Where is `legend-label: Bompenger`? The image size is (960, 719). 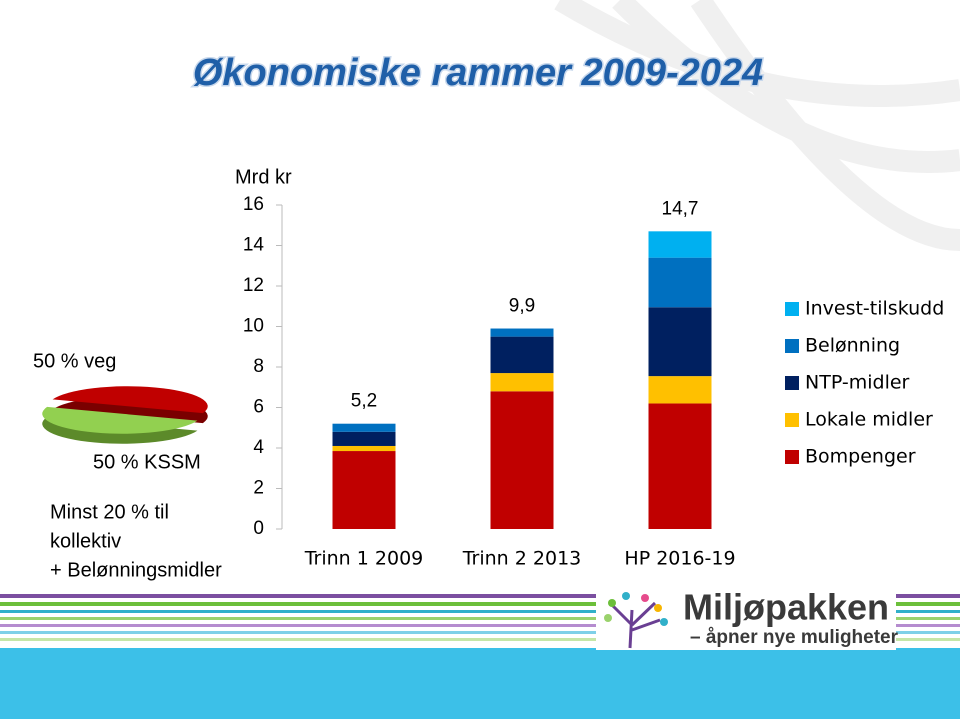 legend-label: Bompenger is located at coordinates (860, 457).